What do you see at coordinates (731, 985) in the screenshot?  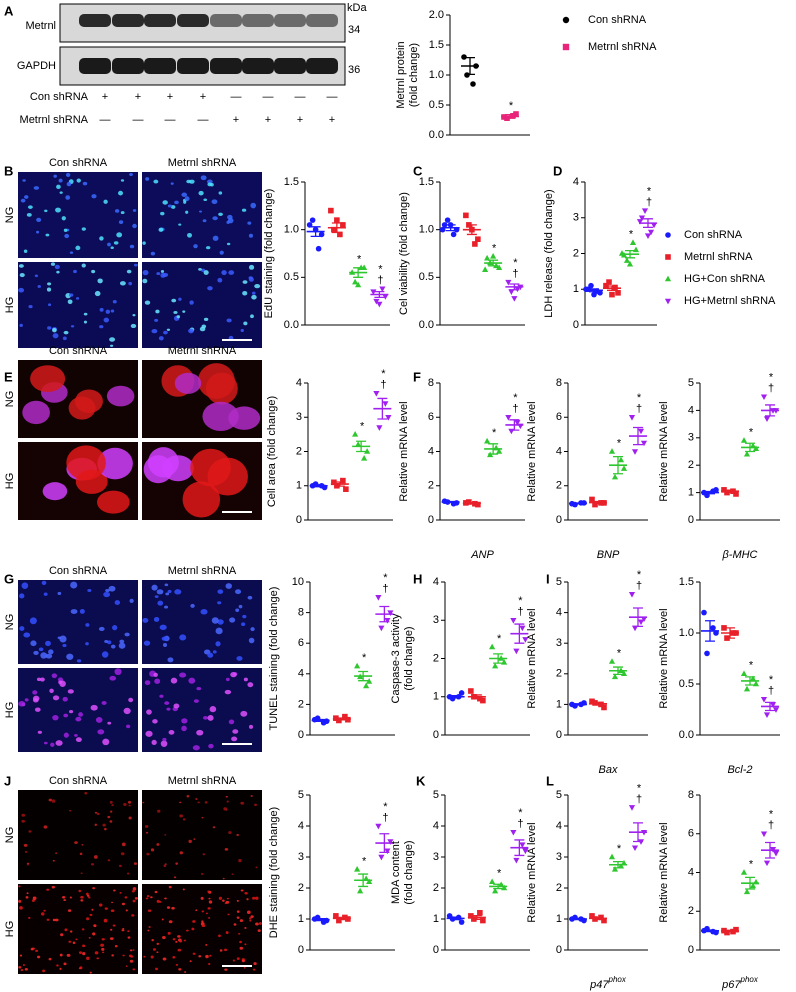 I see `x-axis-label-main: p67` at bounding box center [731, 985].